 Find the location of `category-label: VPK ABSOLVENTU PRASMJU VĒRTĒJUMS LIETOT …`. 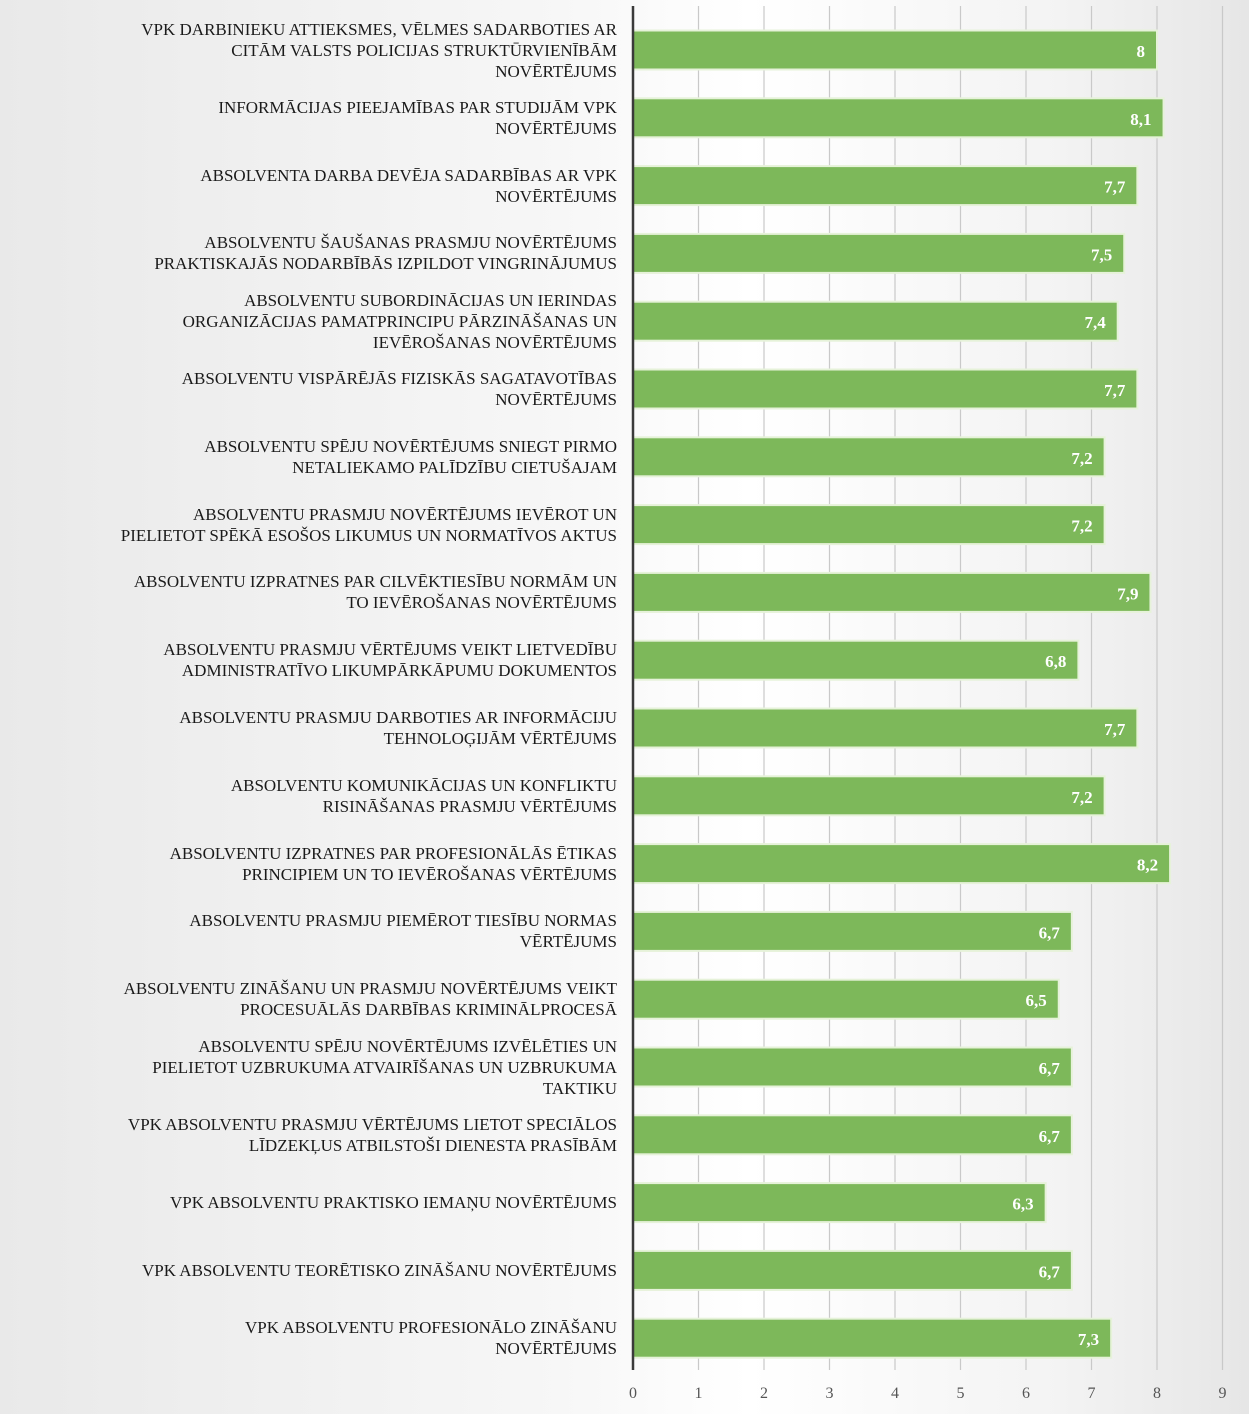

category-label: VPK ABSOLVENTU PRASMJU VĒRTĒJUMS LIETOT … is located at coordinates (312, 1135).